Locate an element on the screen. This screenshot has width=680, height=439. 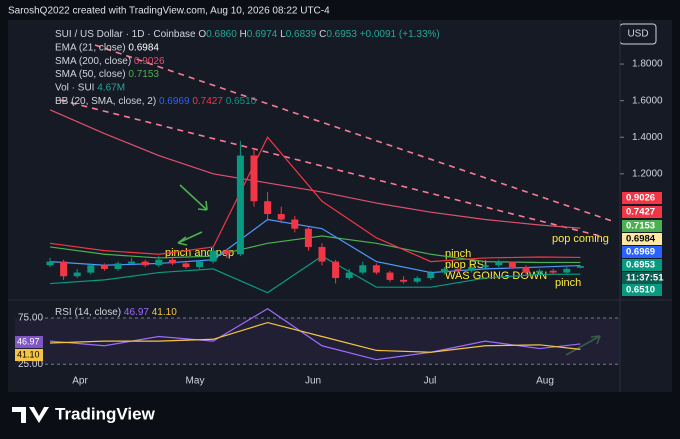
legend-segment: H is located at coordinates (243, 34).